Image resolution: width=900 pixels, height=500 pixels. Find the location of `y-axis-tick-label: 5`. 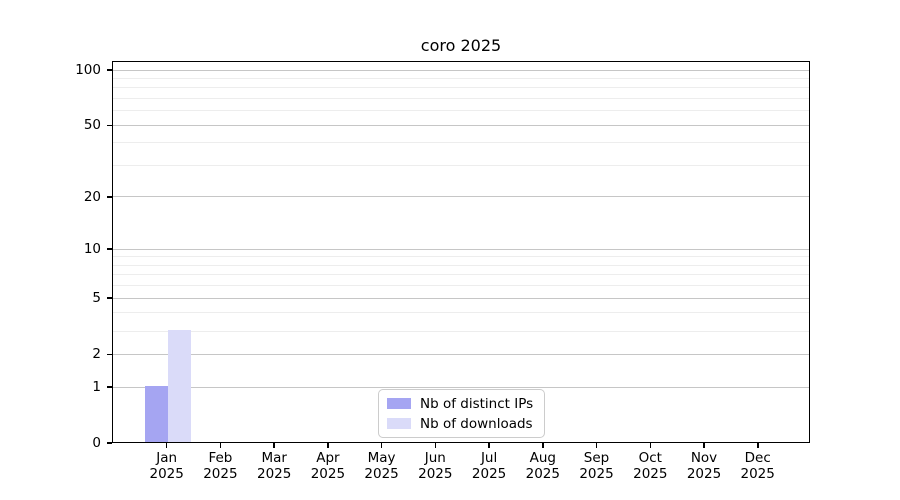

y-axis-tick-label: 5 is located at coordinates (96, 298).